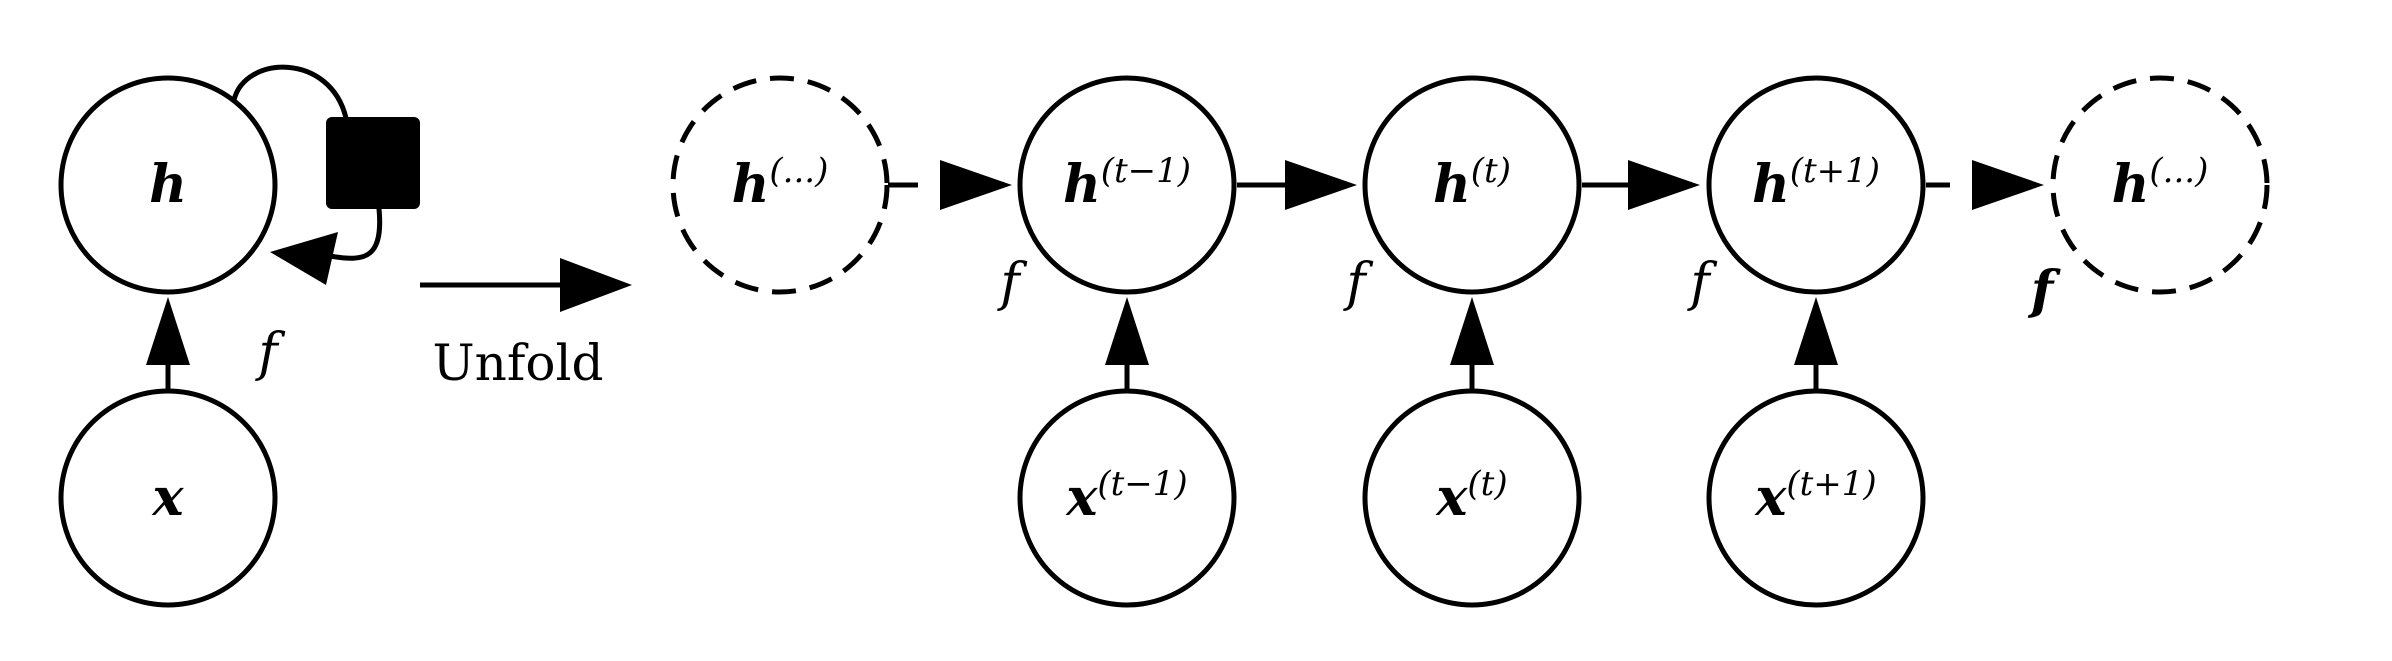 The width and height of the screenshot is (2392, 661). Describe the element at coordinates (269, 353) in the screenshot. I see `function-label-folded: f` at that location.